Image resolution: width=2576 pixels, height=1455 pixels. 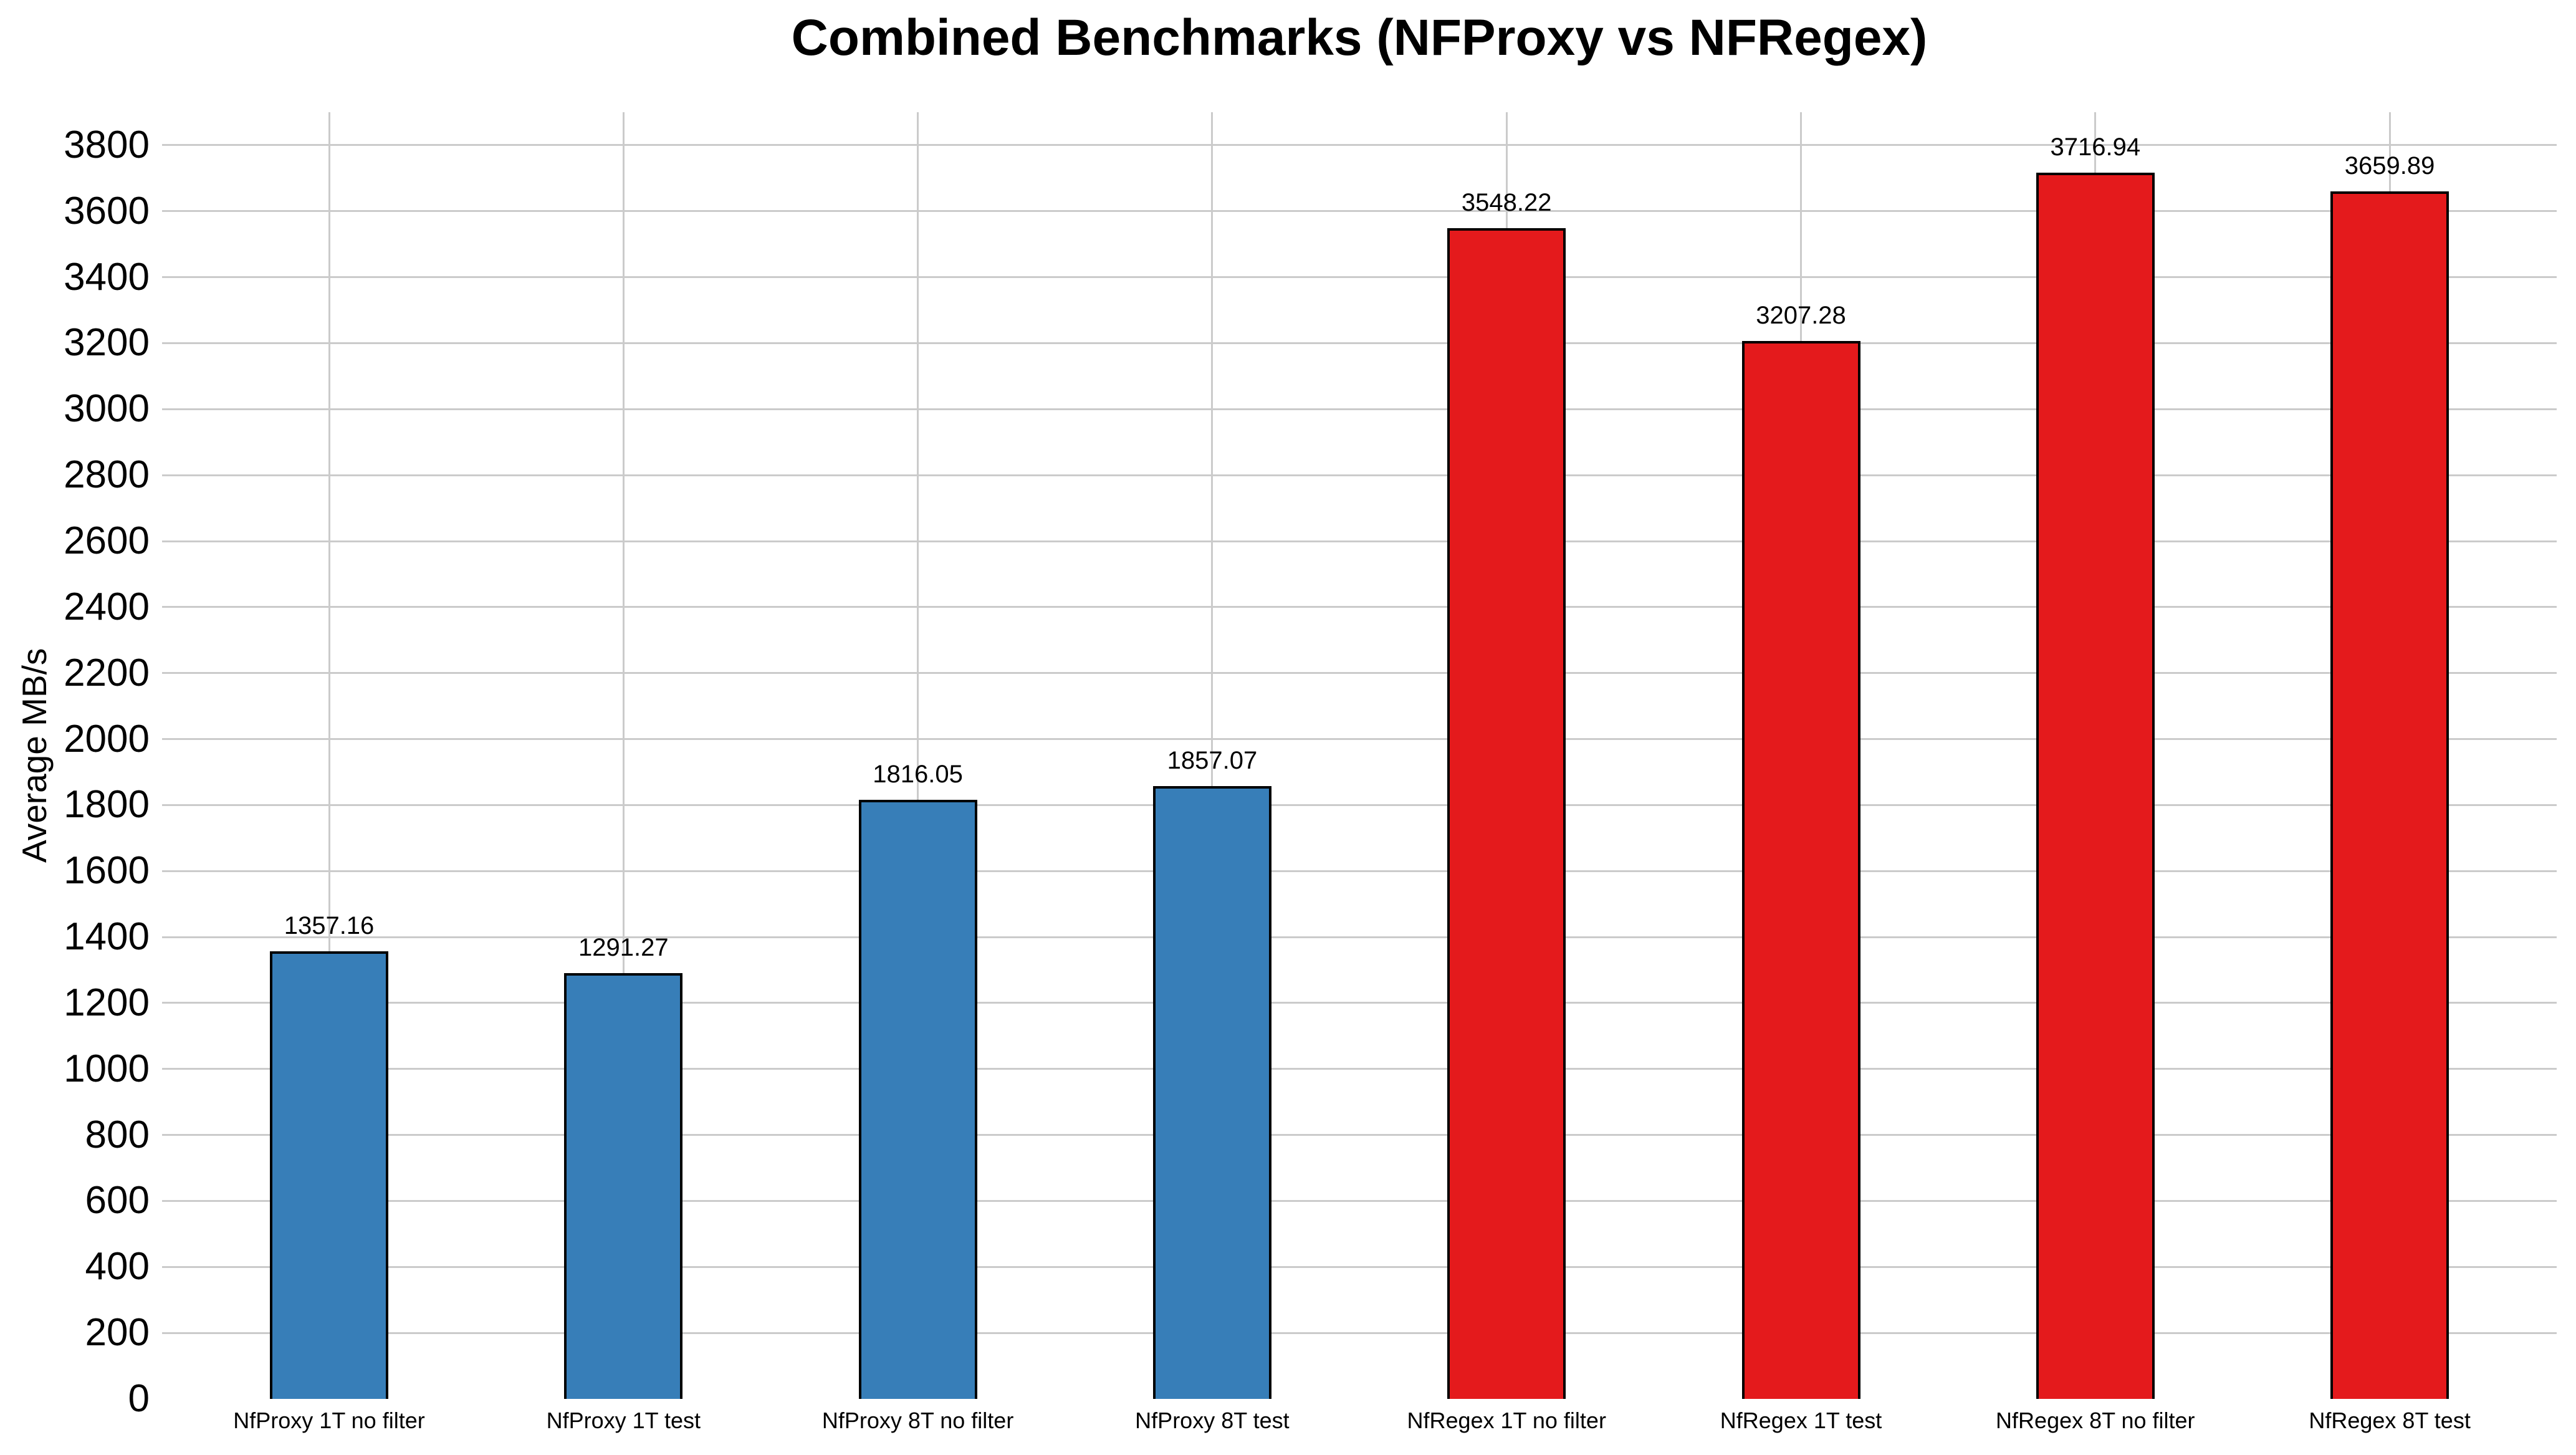 What do you see at coordinates (330, 925) in the screenshot?
I see `bar-value-label: 1357.16` at bounding box center [330, 925].